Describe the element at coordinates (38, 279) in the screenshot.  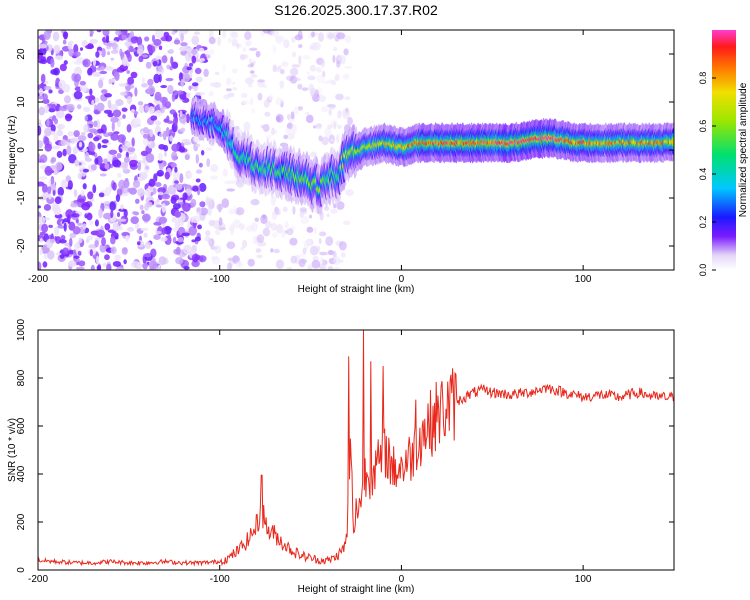
I see `spectrogram-x-tick-label: -200` at that location.